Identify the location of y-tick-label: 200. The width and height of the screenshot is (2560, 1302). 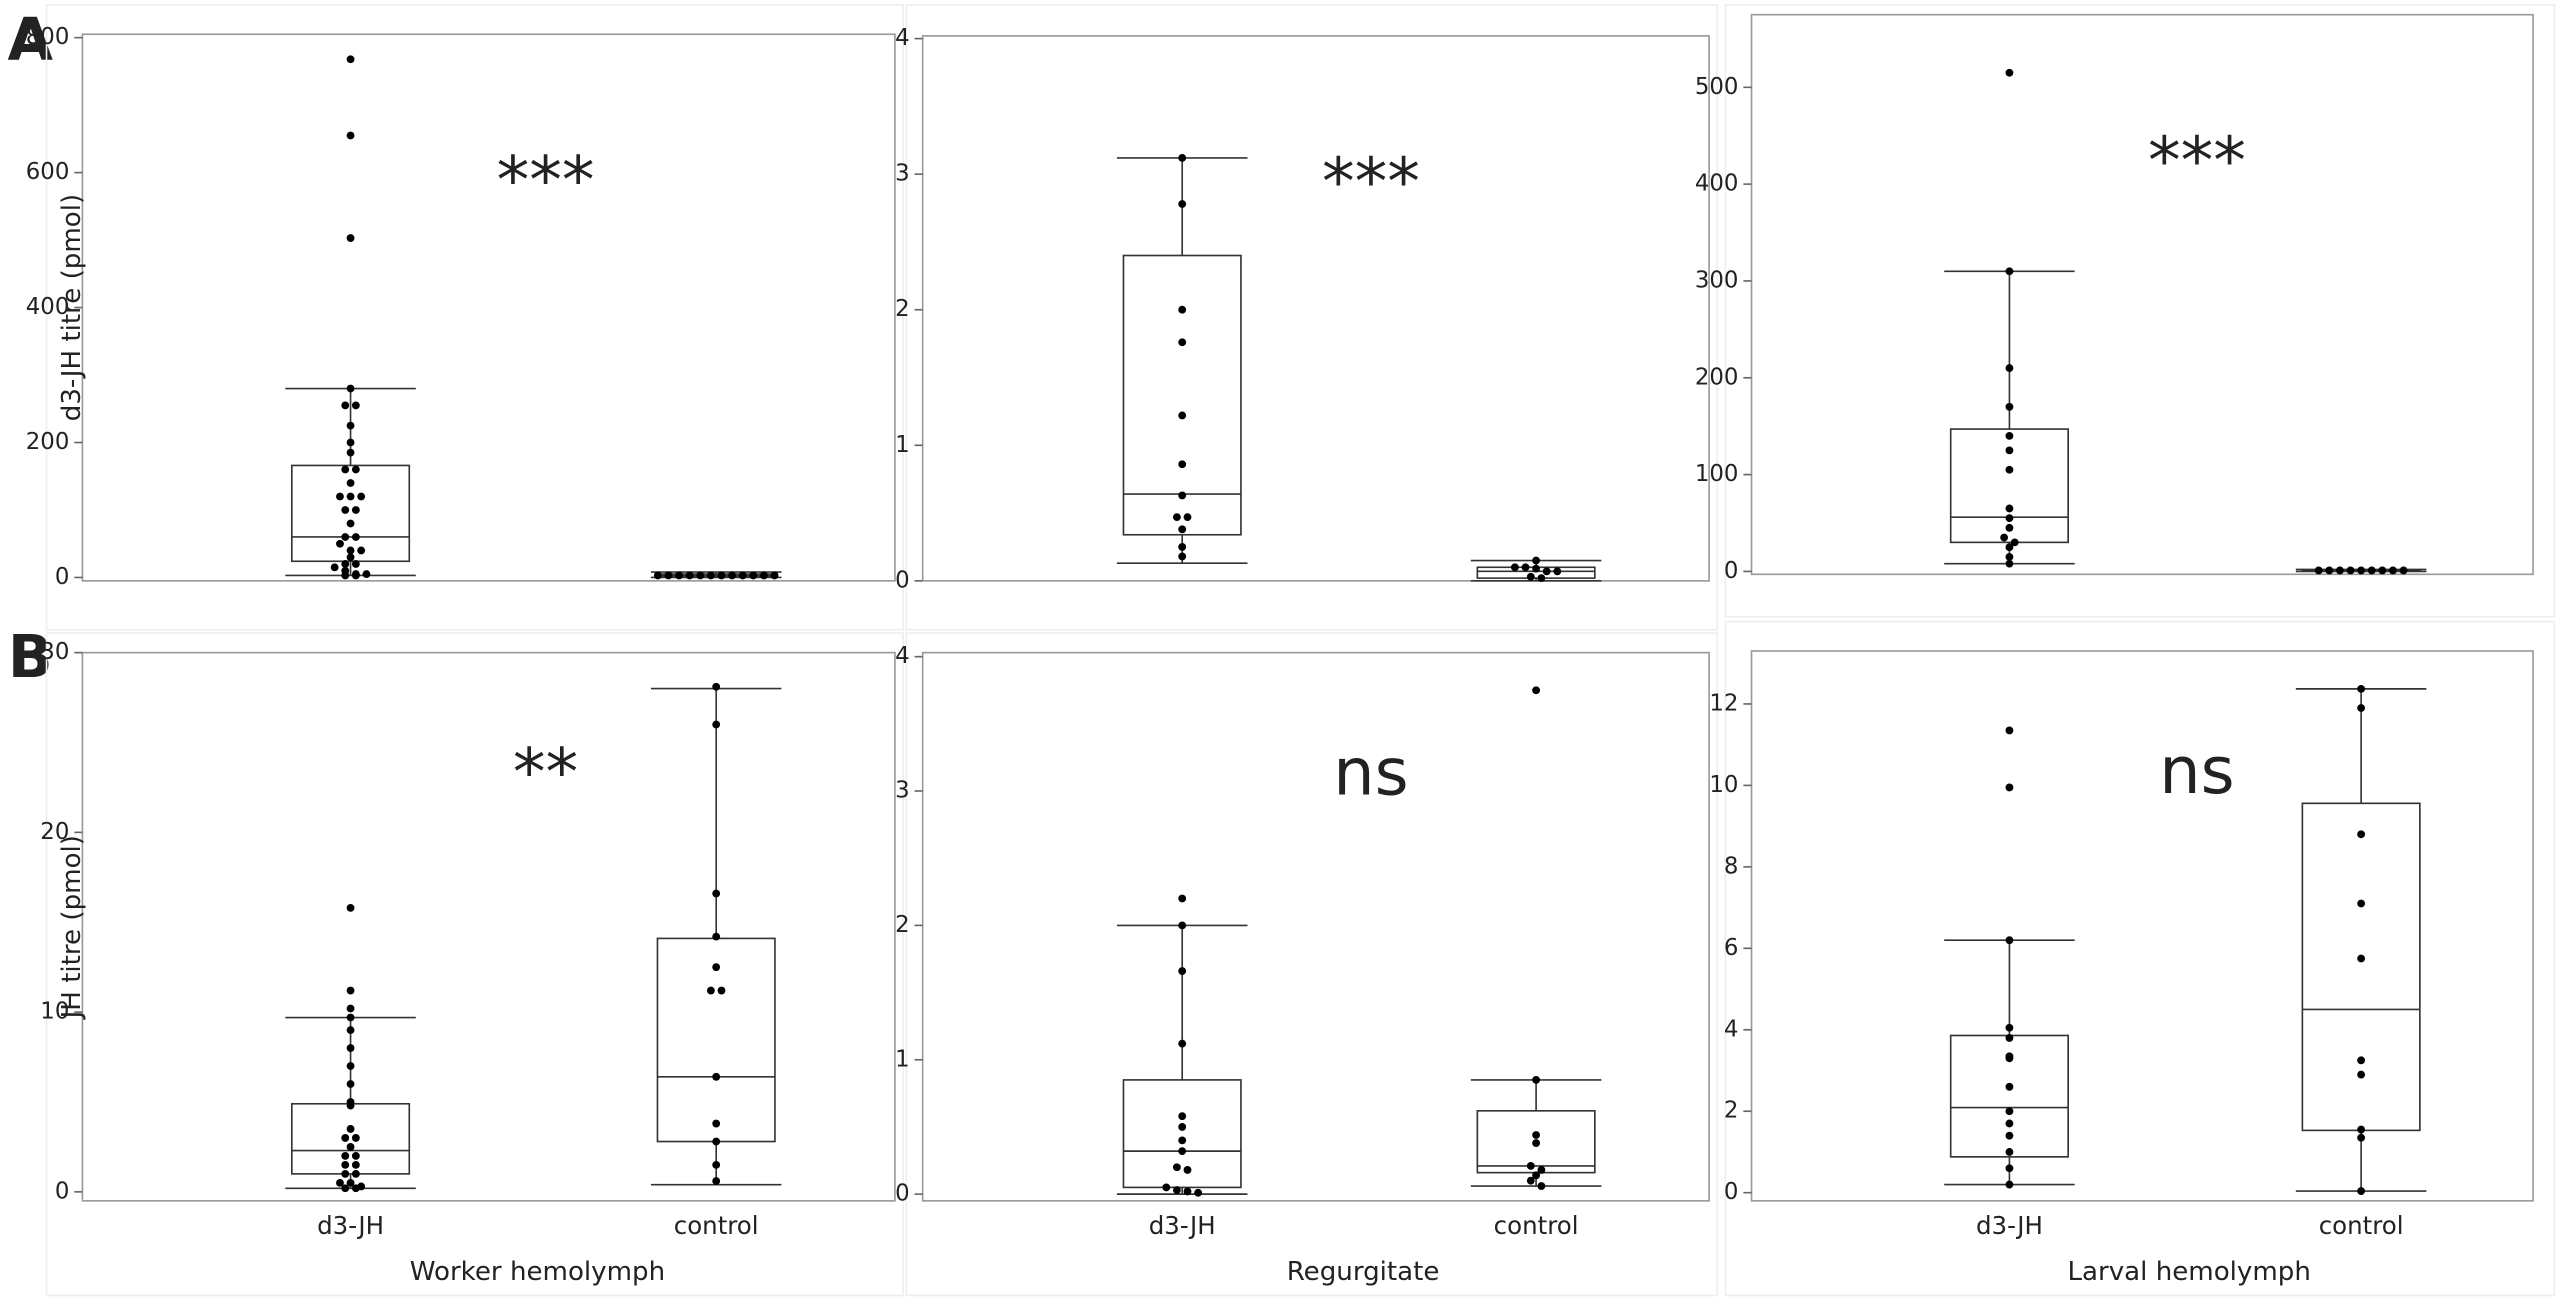
(48, 442).